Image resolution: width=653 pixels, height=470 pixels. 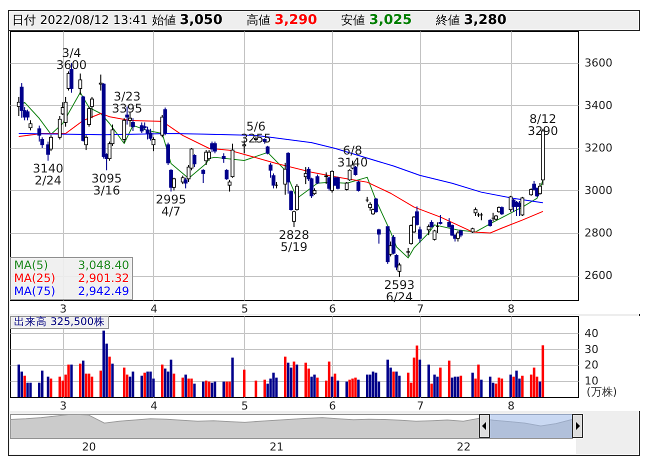 I want to click on annotation: 2,901.32, so click(x=104, y=278).